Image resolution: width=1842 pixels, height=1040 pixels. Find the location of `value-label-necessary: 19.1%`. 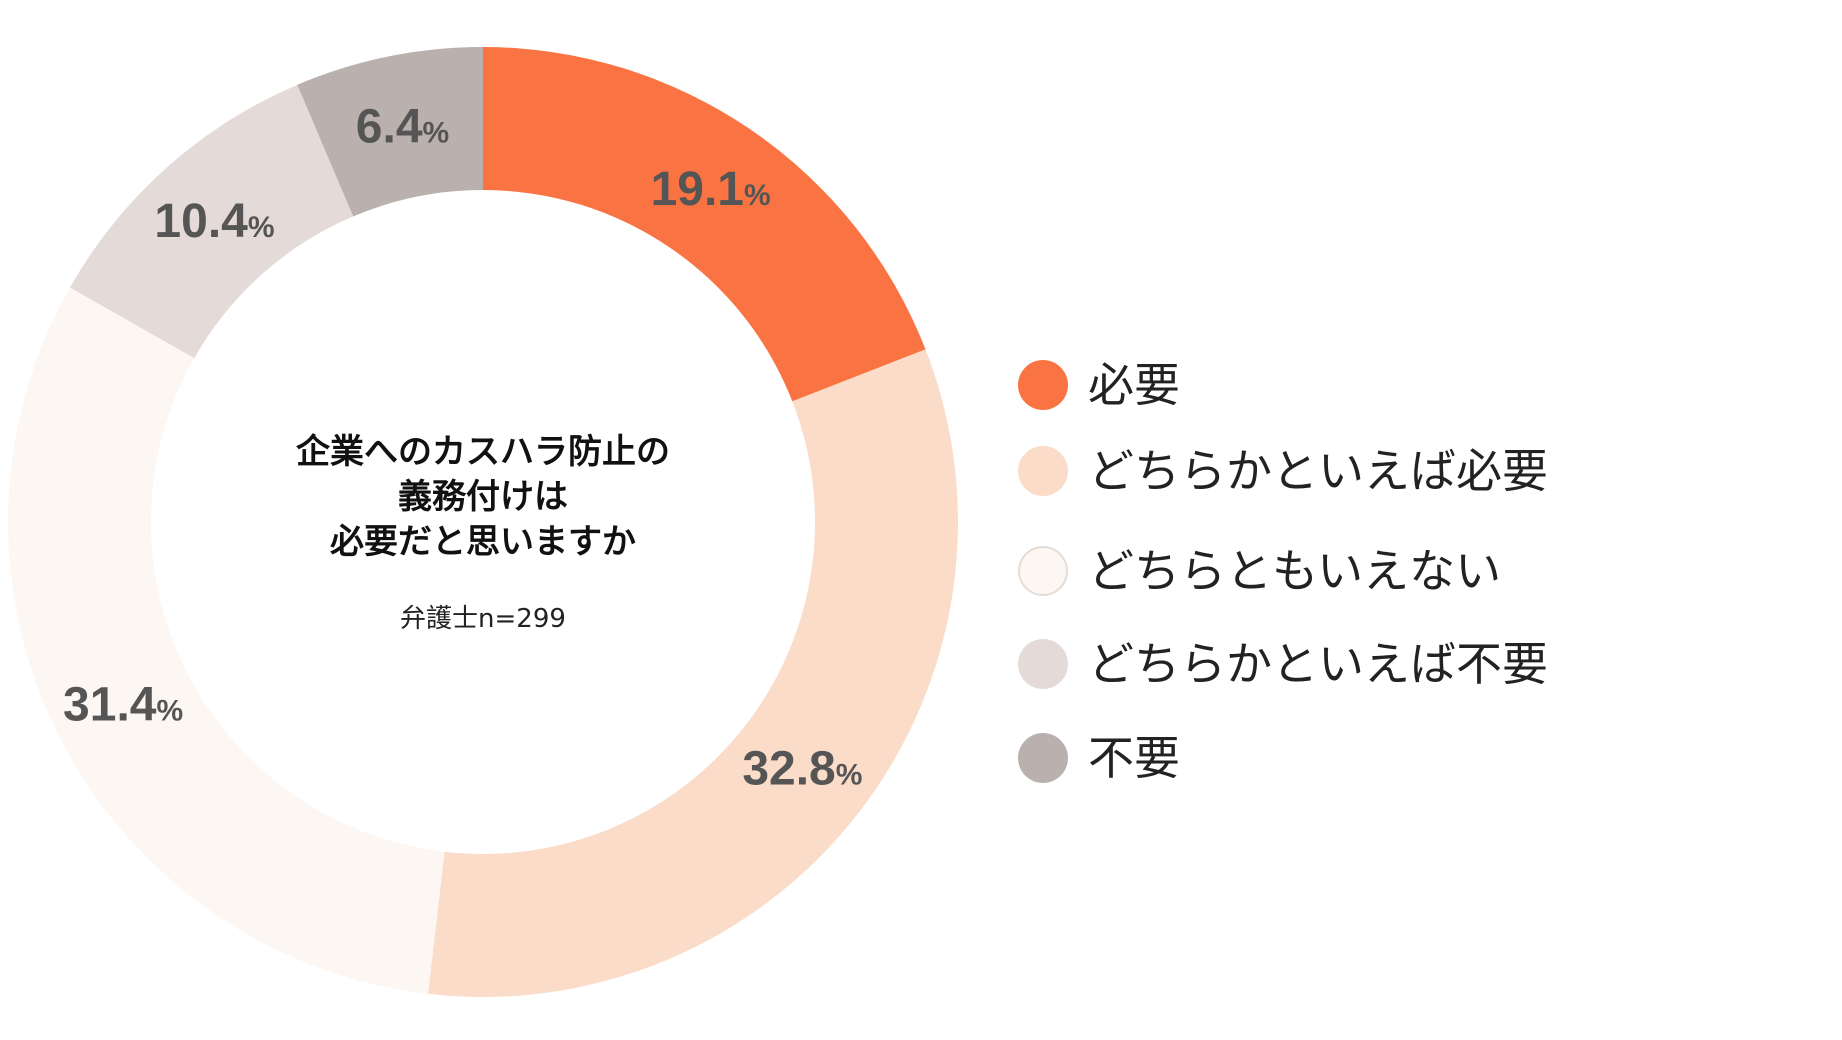

value-label-necessary: 19.1% is located at coordinates (711, 189).